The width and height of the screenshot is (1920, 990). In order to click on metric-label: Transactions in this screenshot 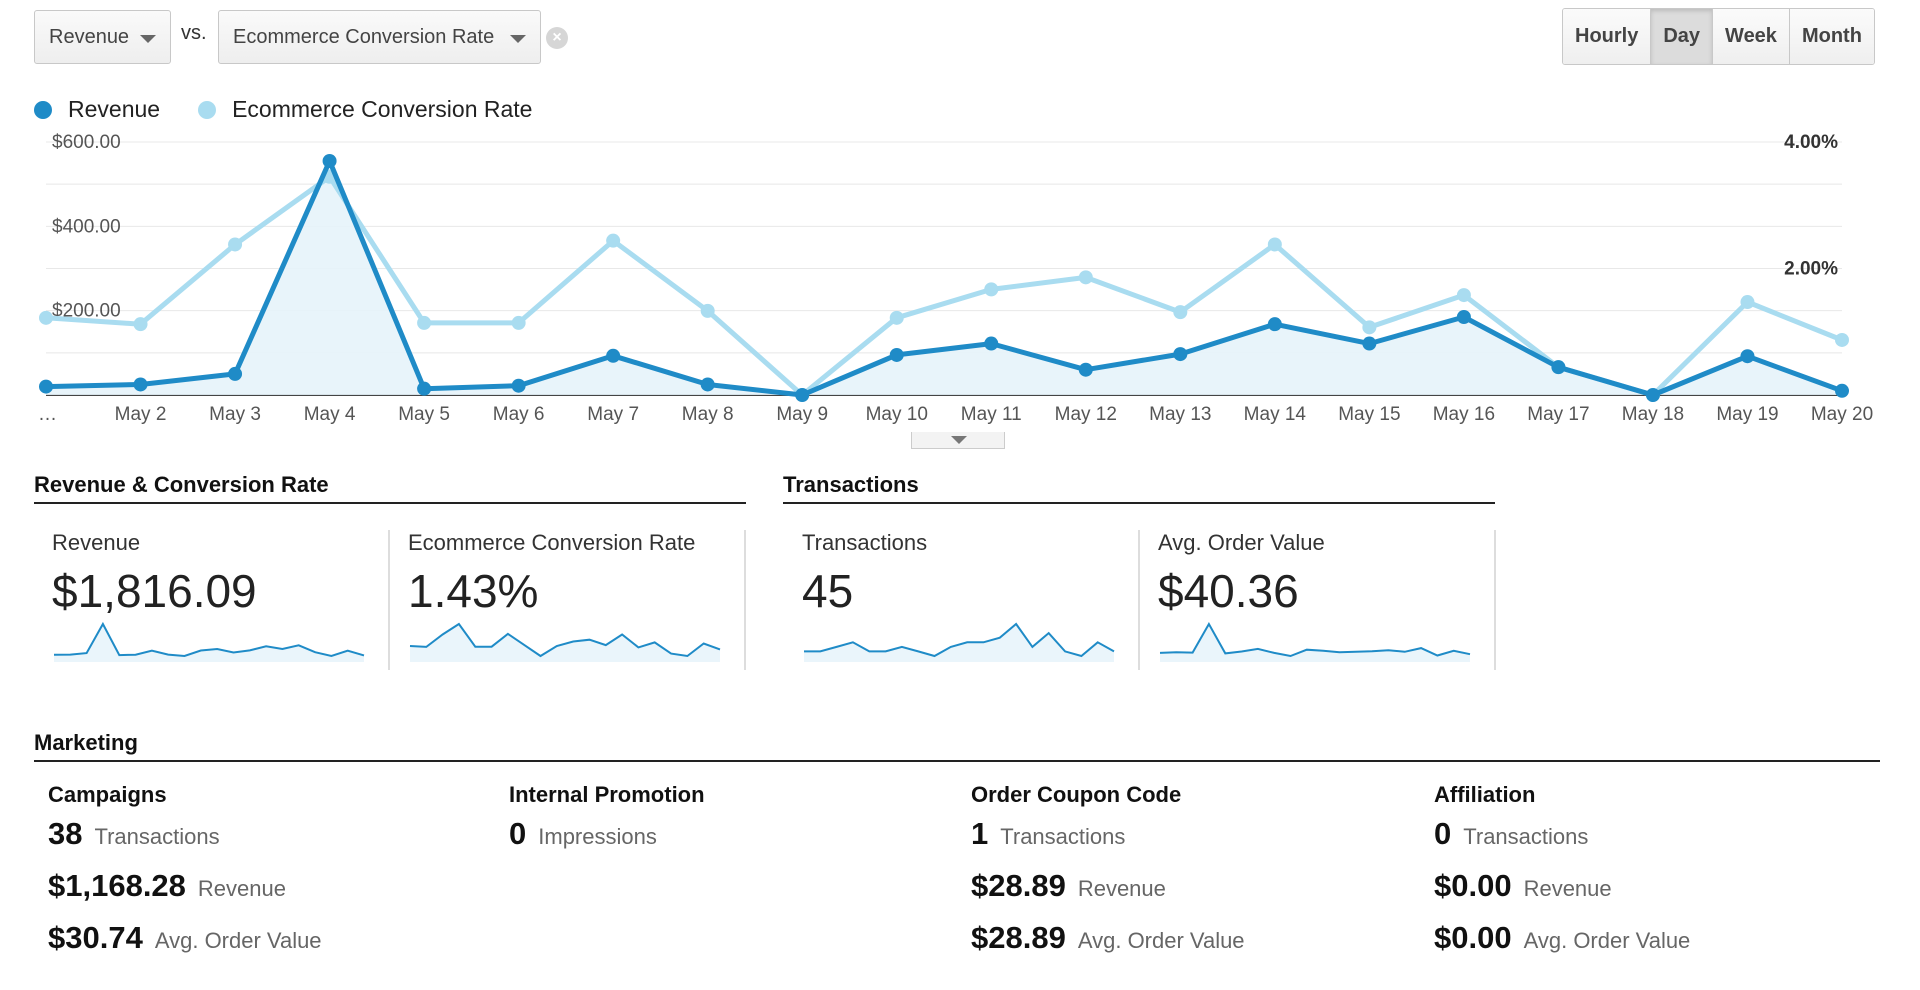, I will do `click(865, 542)`.